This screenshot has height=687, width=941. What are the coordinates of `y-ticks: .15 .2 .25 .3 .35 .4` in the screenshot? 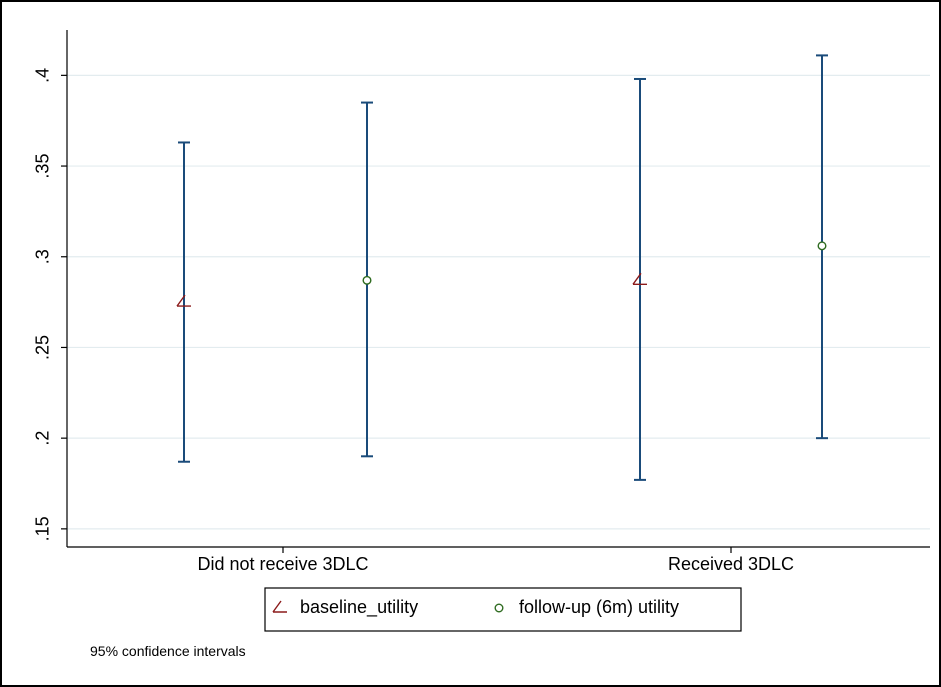 It's located at (50, 304).